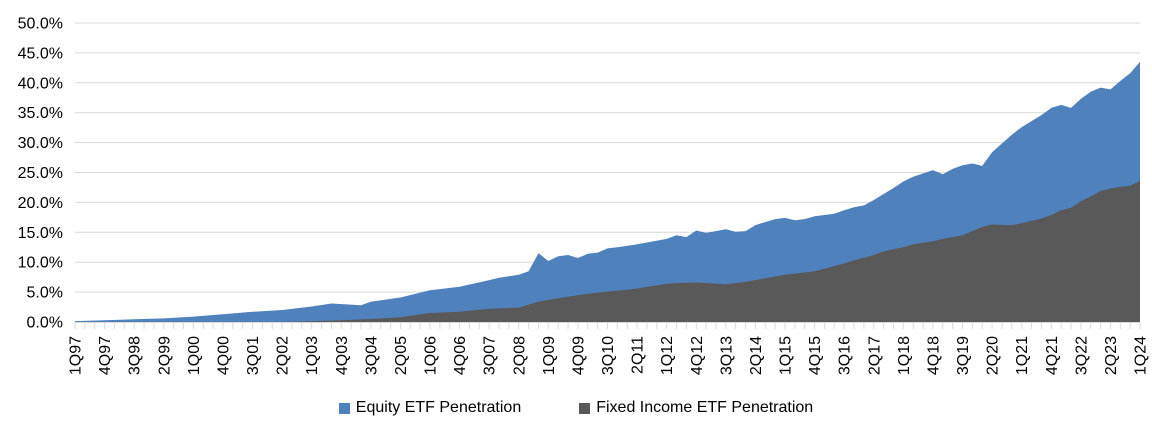  What do you see at coordinates (401, 355) in the screenshot?
I see `x-axis-tick-label: 2Q05` at bounding box center [401, 355].